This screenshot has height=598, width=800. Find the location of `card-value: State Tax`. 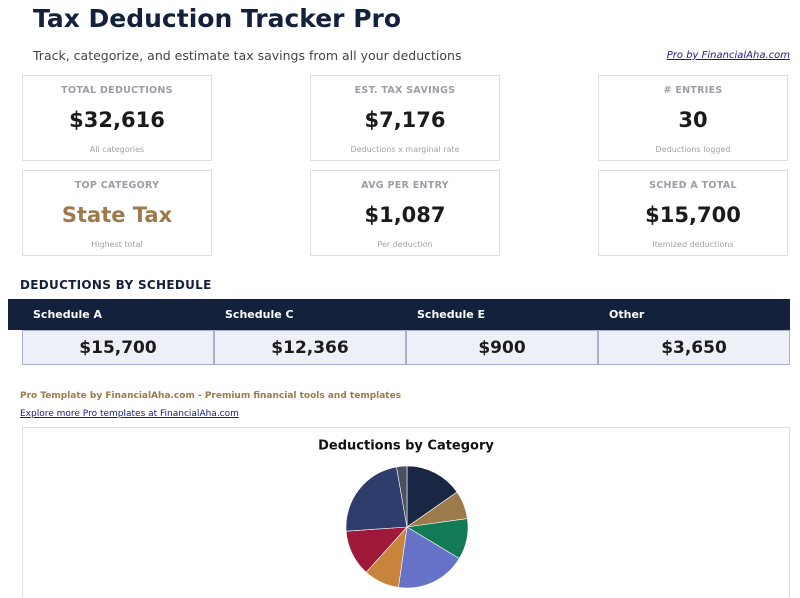

card-value: State Tax is located at coordinates (117, 215).